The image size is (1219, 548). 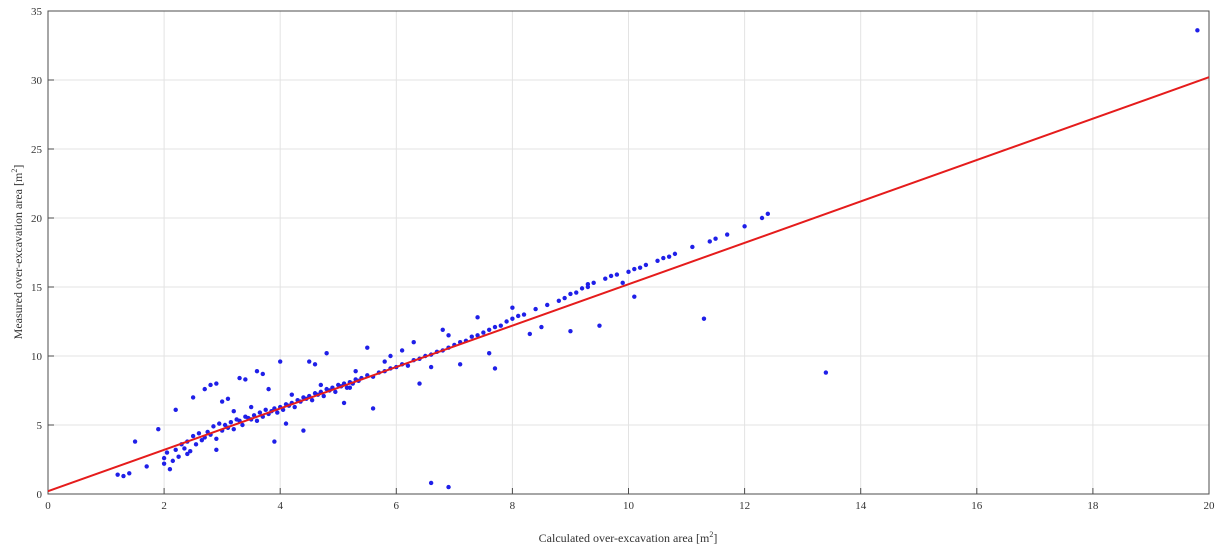 I want to click on x-tick-label: 16, so click(x=977, y=506).